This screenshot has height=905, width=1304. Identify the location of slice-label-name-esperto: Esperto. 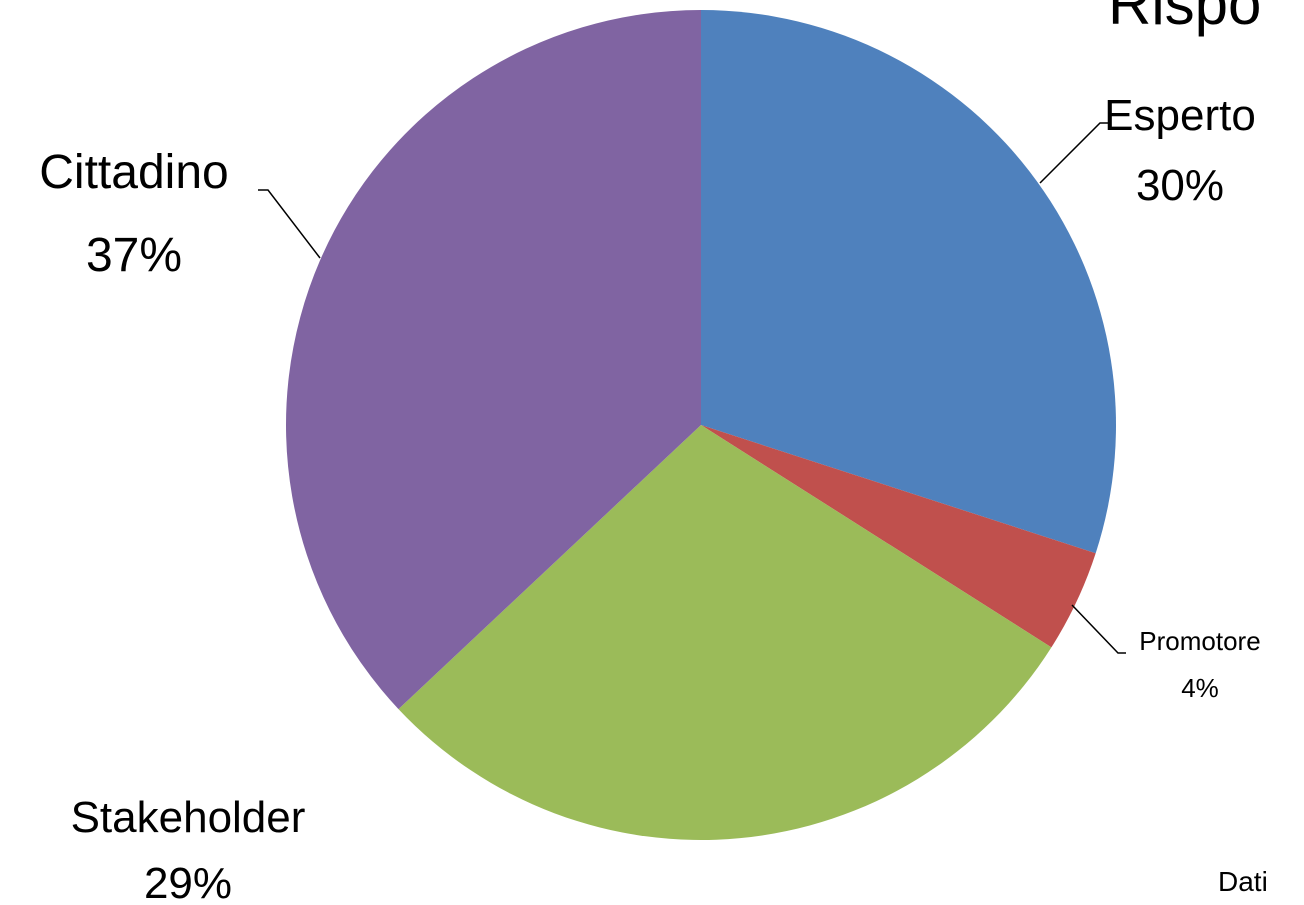
(1180, 115).